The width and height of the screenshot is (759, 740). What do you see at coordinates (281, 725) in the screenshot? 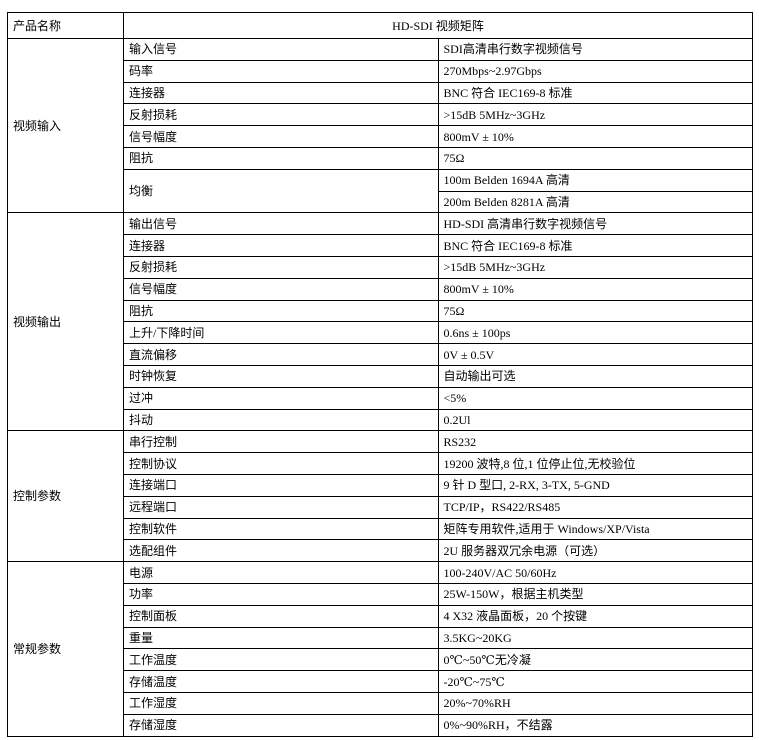
I see `param-label: 存储湿度` at bounding box center [281, 725].